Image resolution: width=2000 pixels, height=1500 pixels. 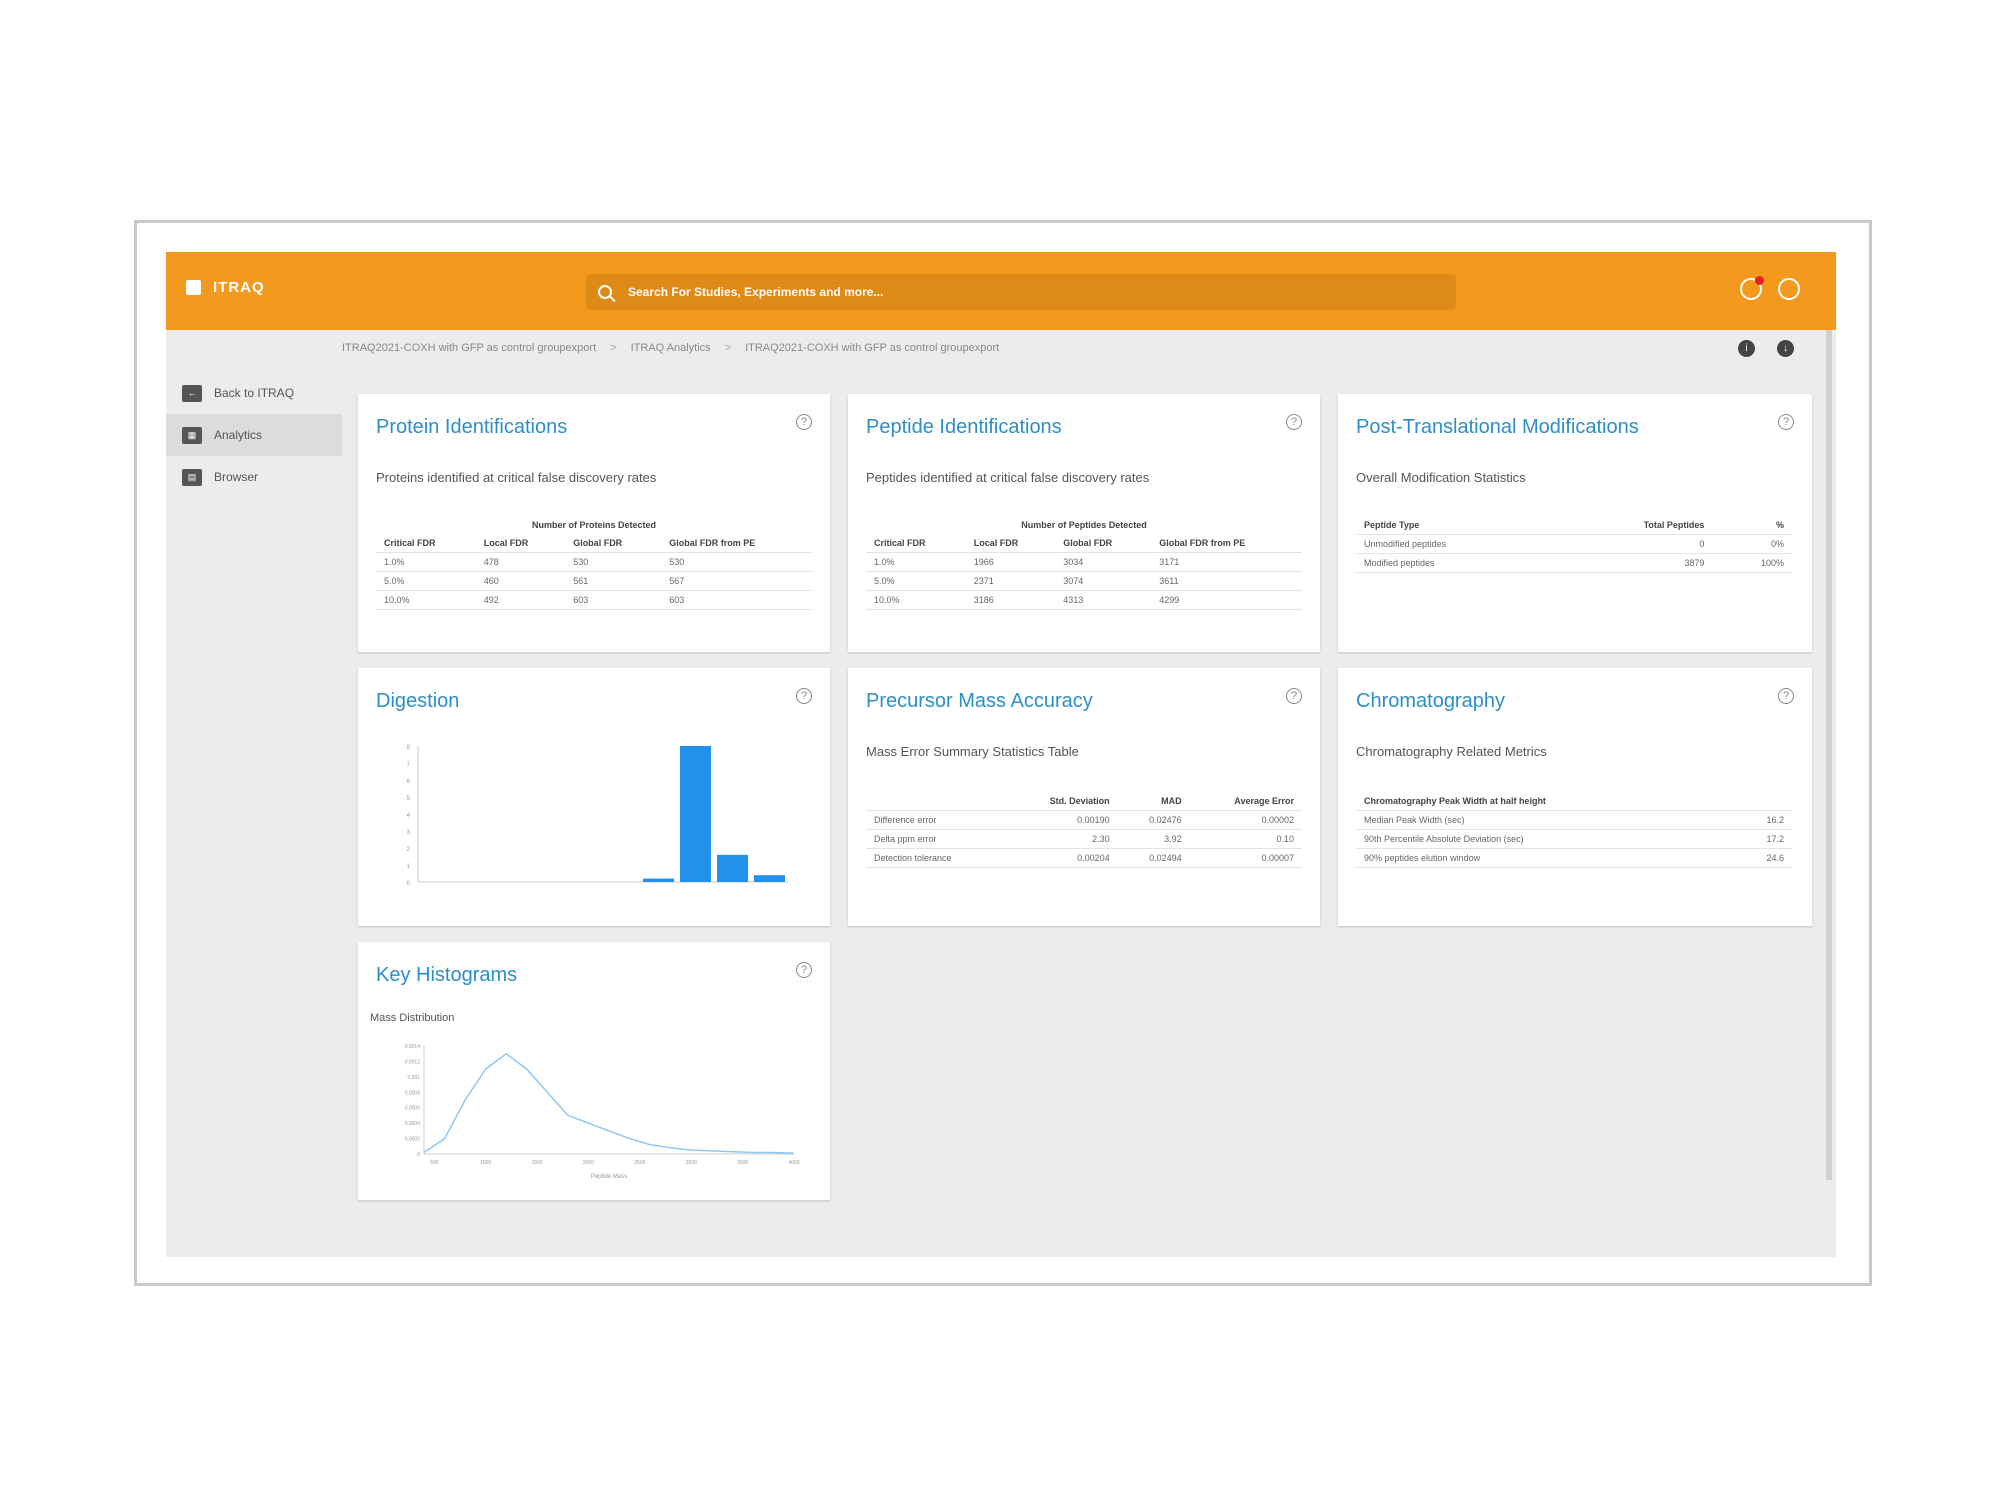 I want to click on card-title: Chromatography, so click(x=1430, y=701).